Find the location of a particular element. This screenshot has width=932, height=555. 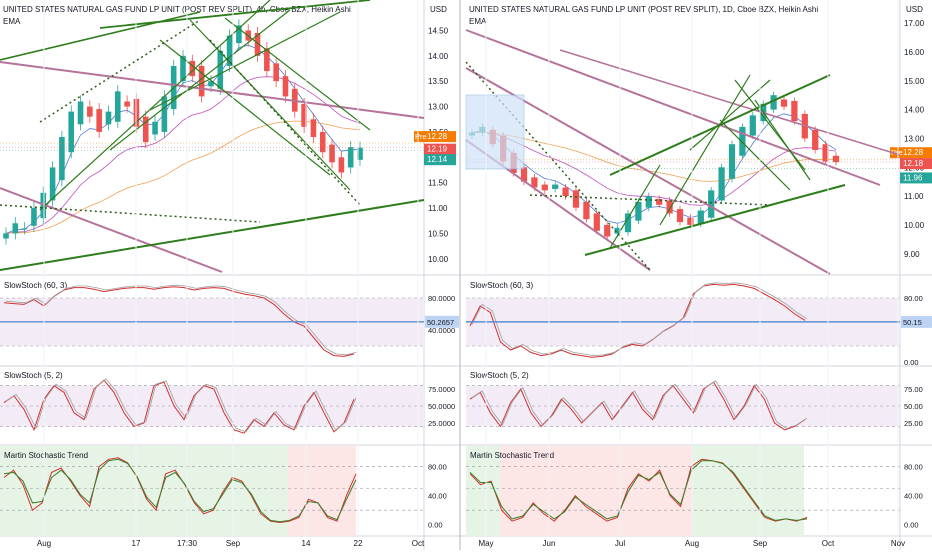

right-trend-dotted is located at coordinates (650, 200).